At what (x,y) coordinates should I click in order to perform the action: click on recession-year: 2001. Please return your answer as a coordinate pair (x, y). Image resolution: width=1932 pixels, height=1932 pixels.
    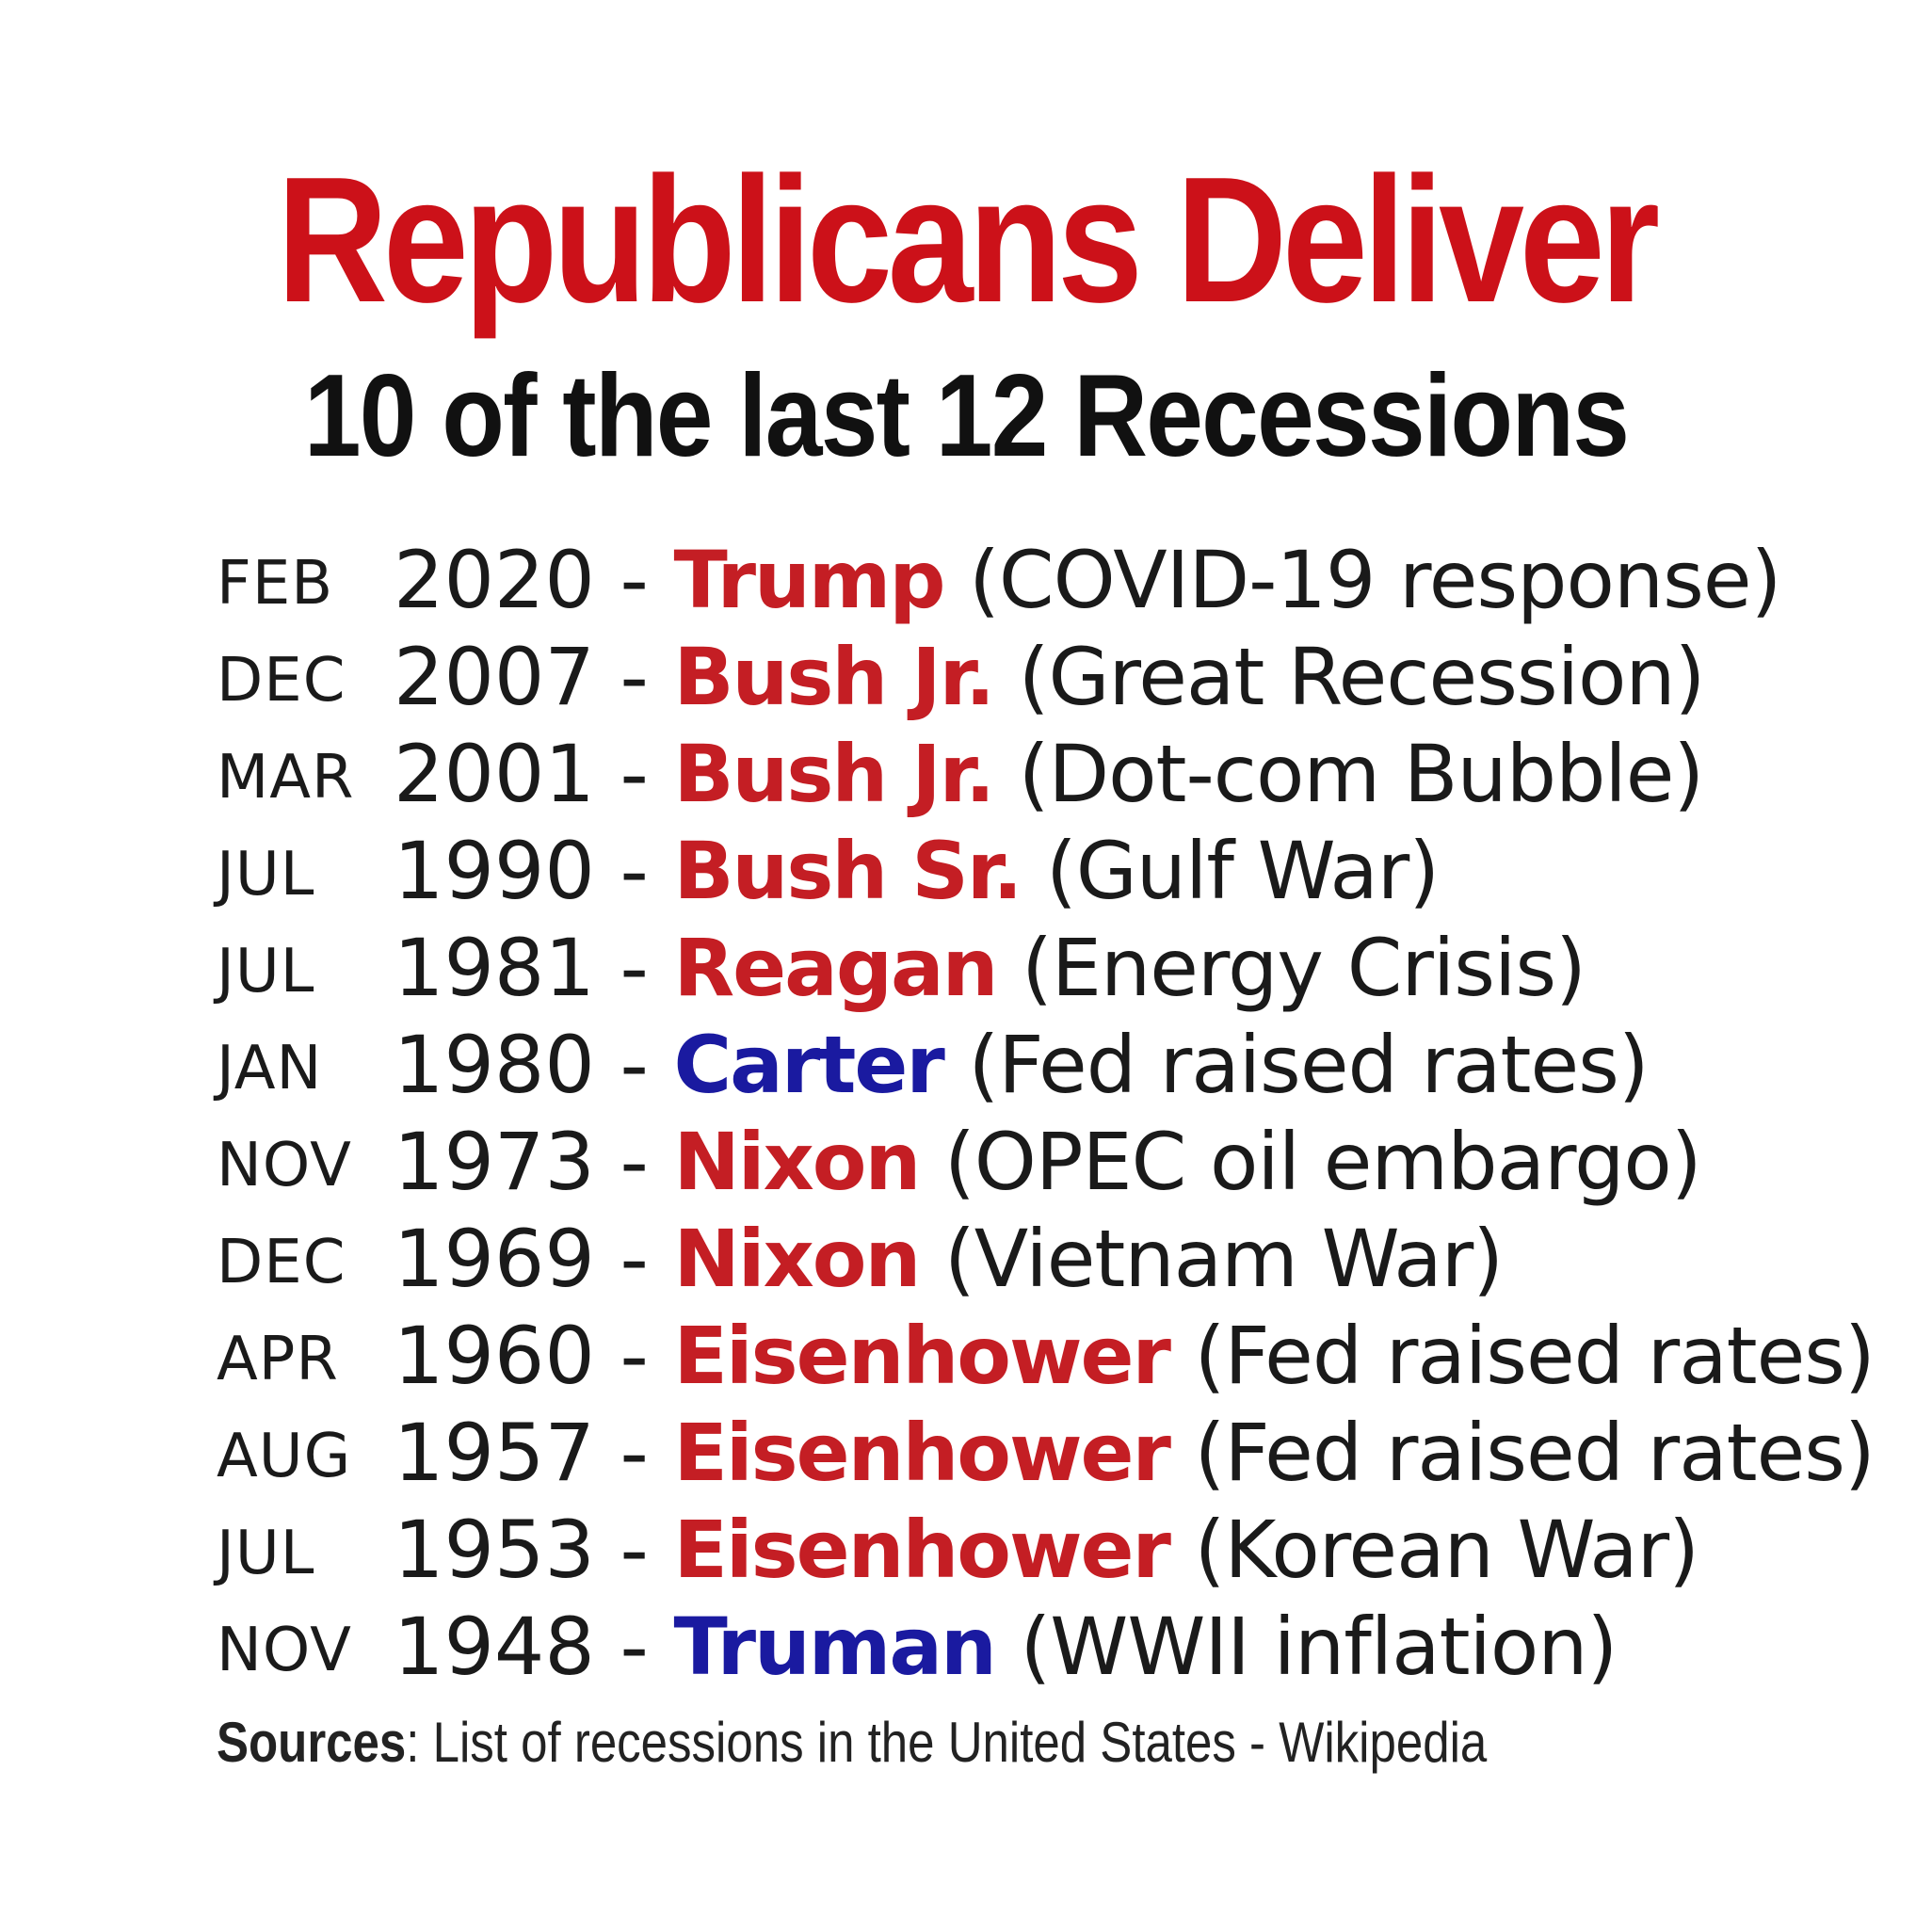
    Looking at the image, I should click on (494, 774).